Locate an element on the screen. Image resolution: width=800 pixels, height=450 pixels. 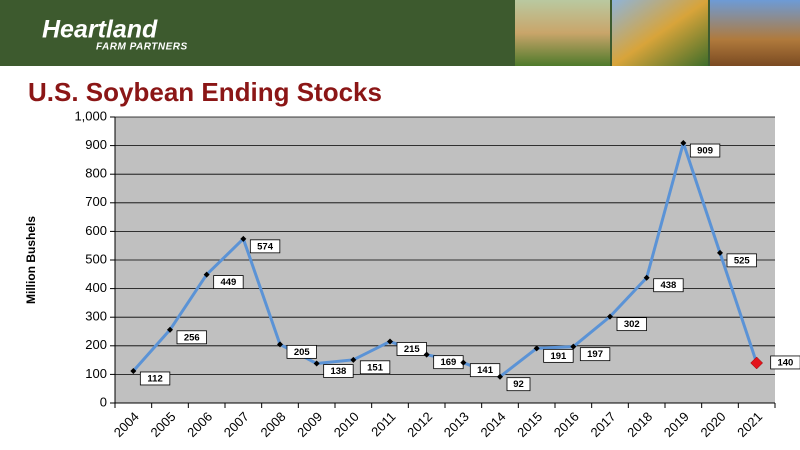
y-tick-label: 500 is located at coordinates (96, 258).